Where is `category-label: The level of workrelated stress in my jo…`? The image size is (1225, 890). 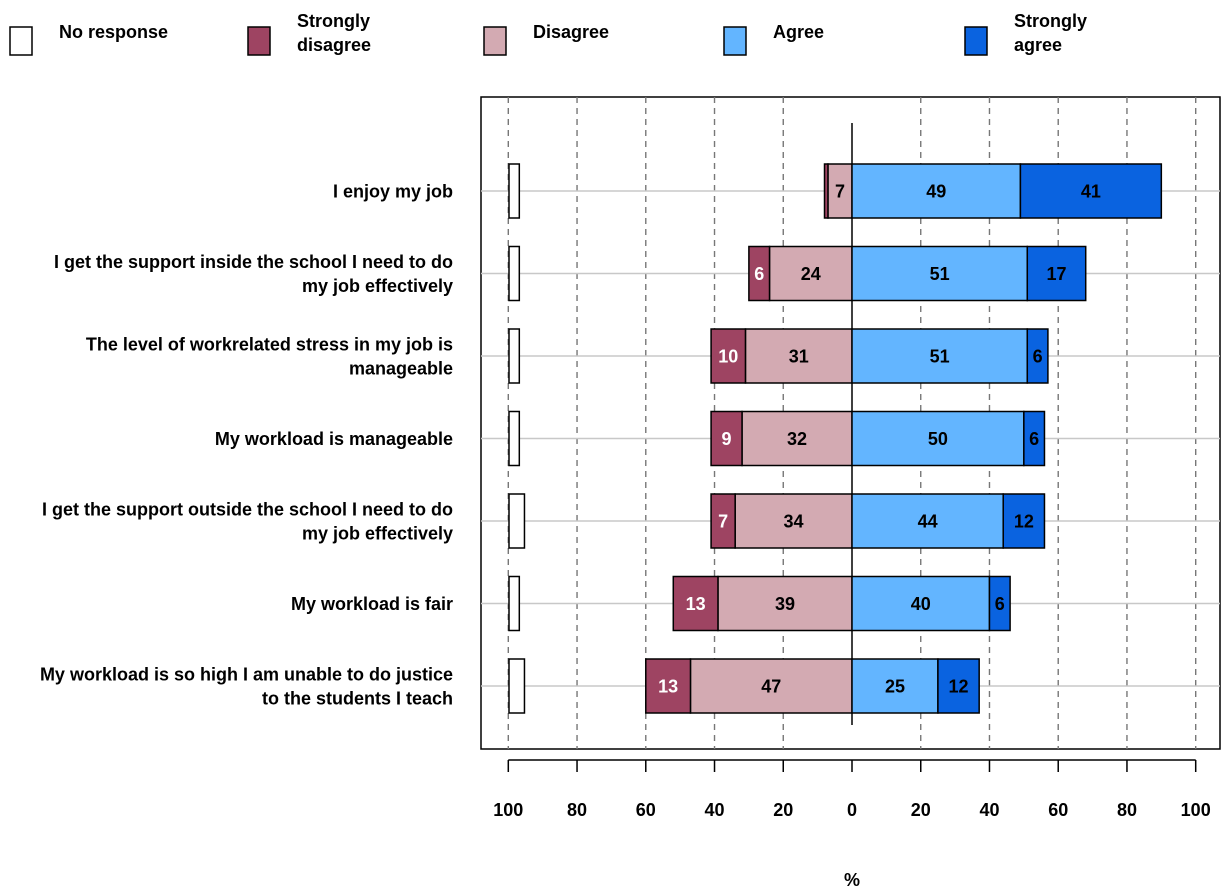 category-label: The level of workrelated stress in my jo… is located at coordinates (269, 345).